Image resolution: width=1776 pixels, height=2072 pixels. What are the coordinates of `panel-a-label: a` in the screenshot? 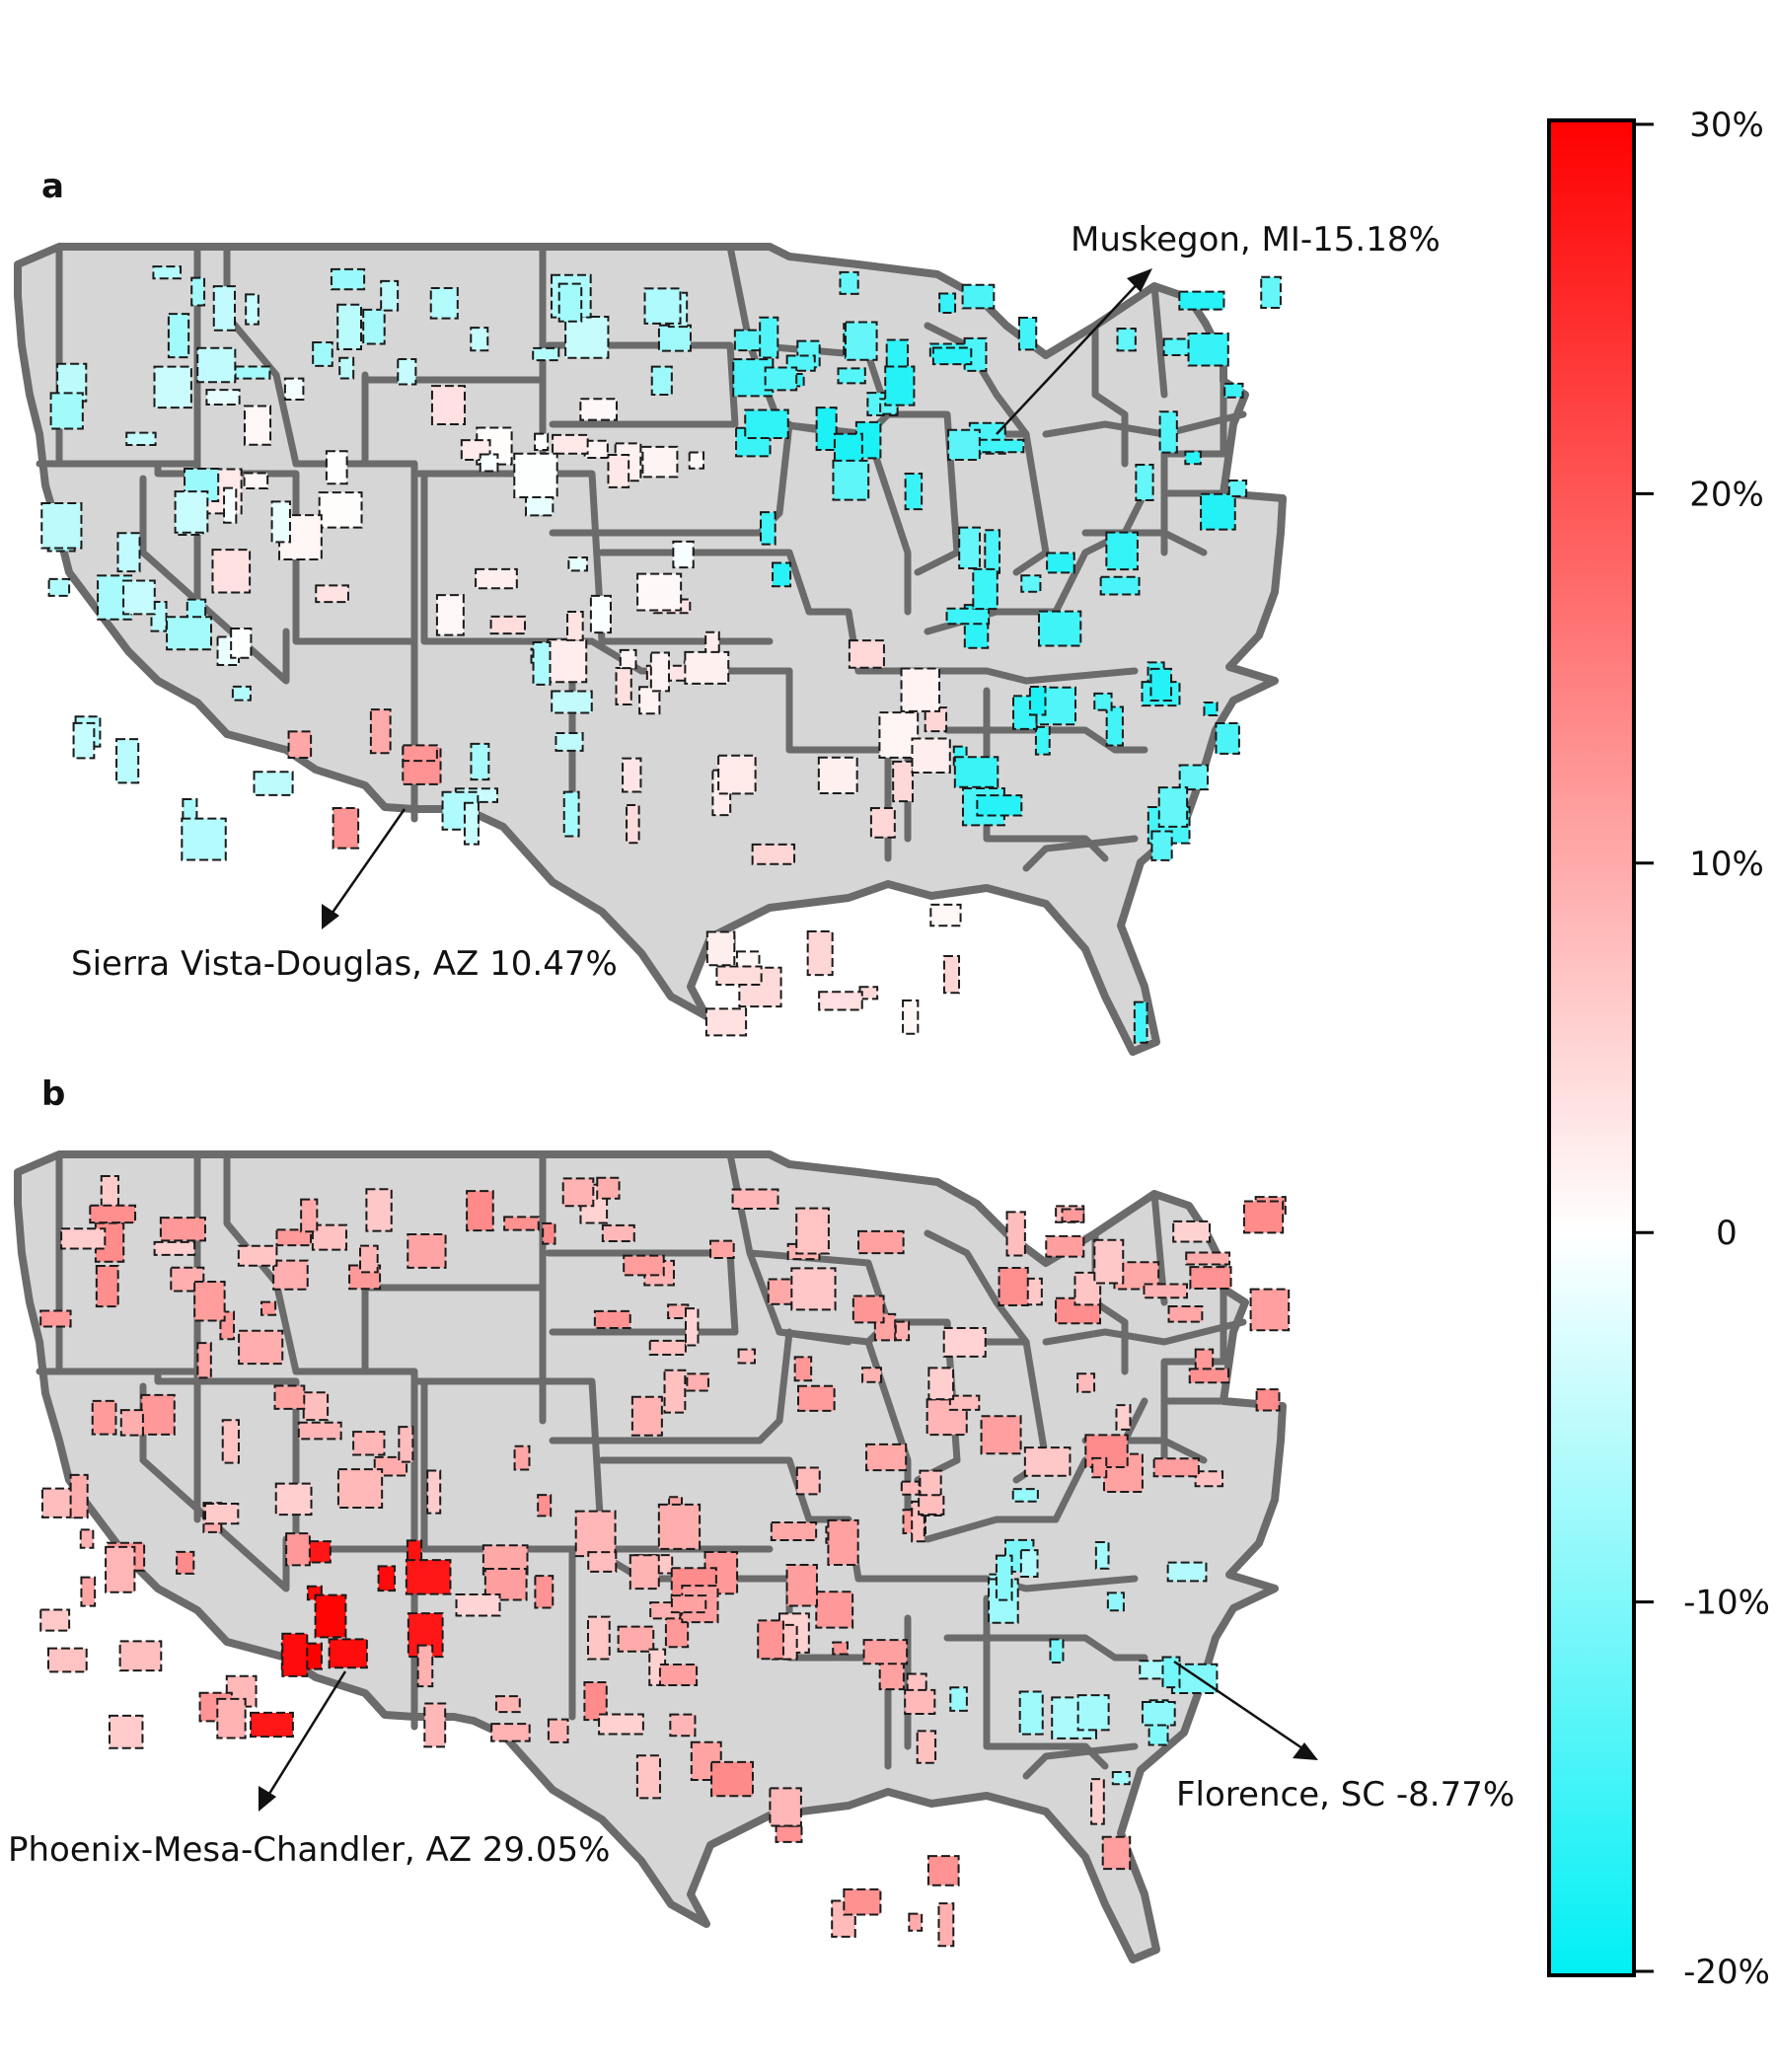 It's located at (53, 187).